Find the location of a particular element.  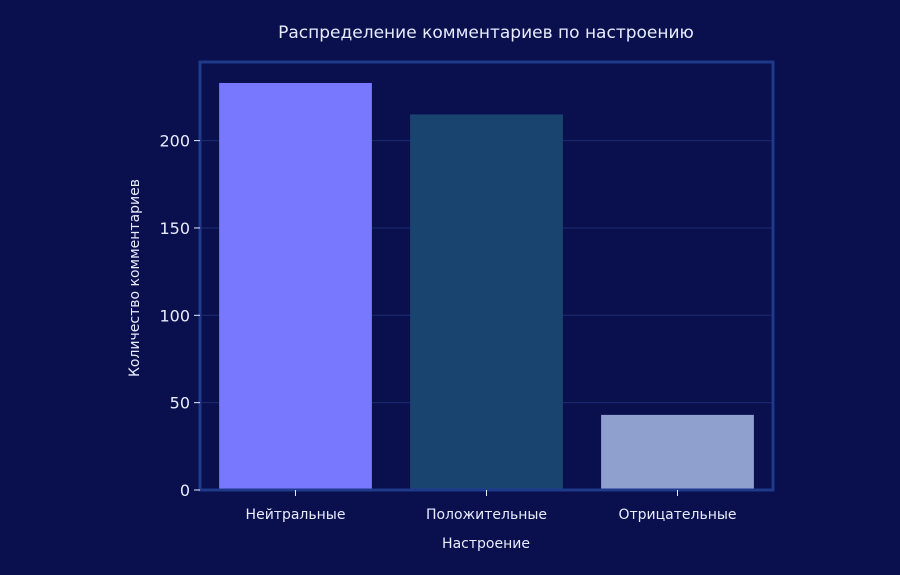

y-tick-label: 100 is located at coordinates (174, 315).